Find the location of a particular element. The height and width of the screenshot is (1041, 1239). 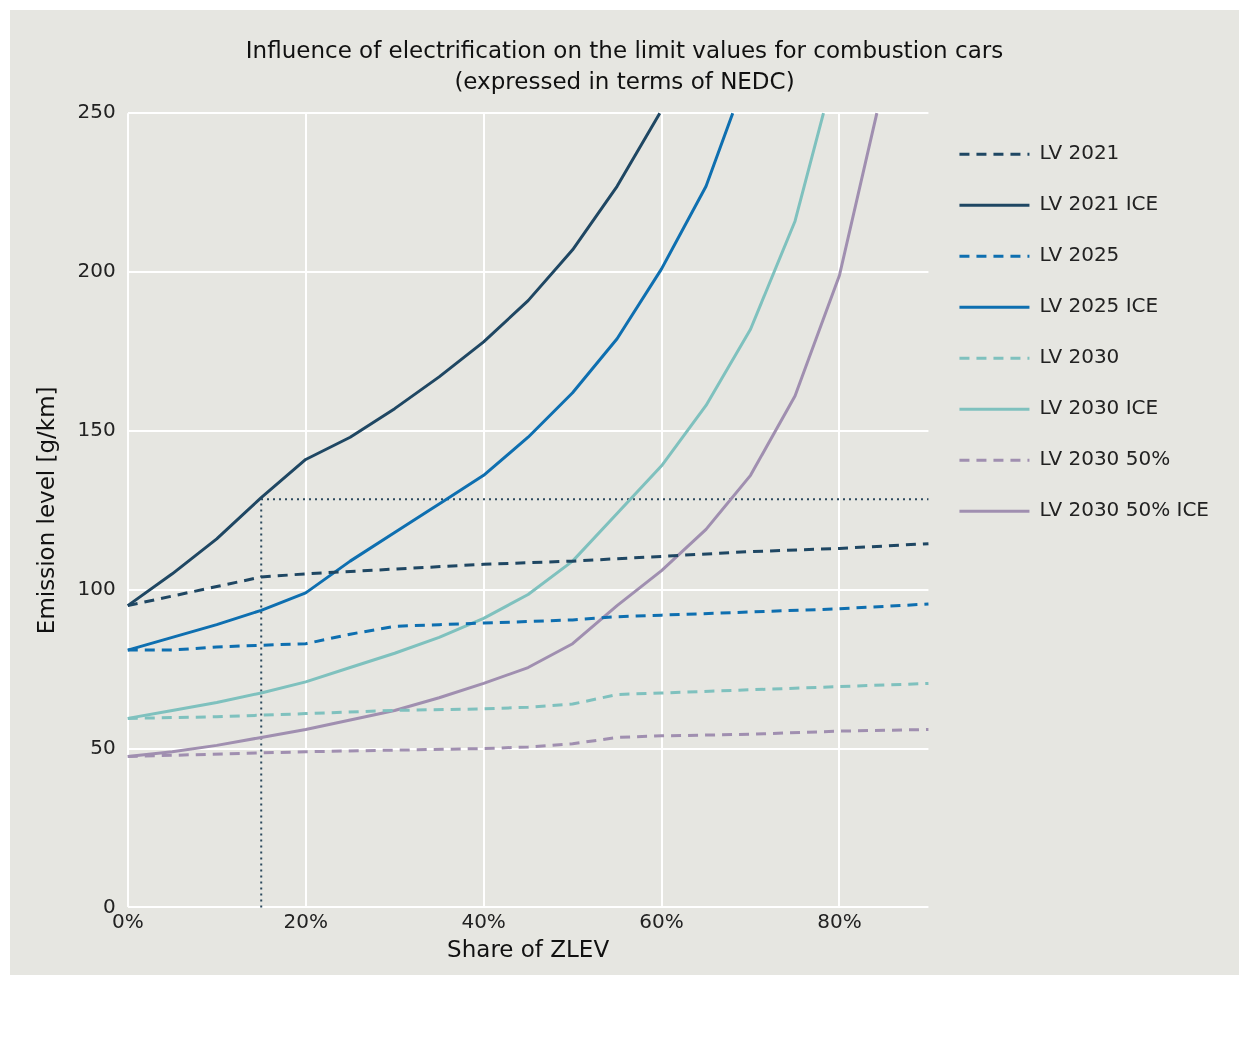

legend-label: LV 2025 is located at coordinates (1079, 254).